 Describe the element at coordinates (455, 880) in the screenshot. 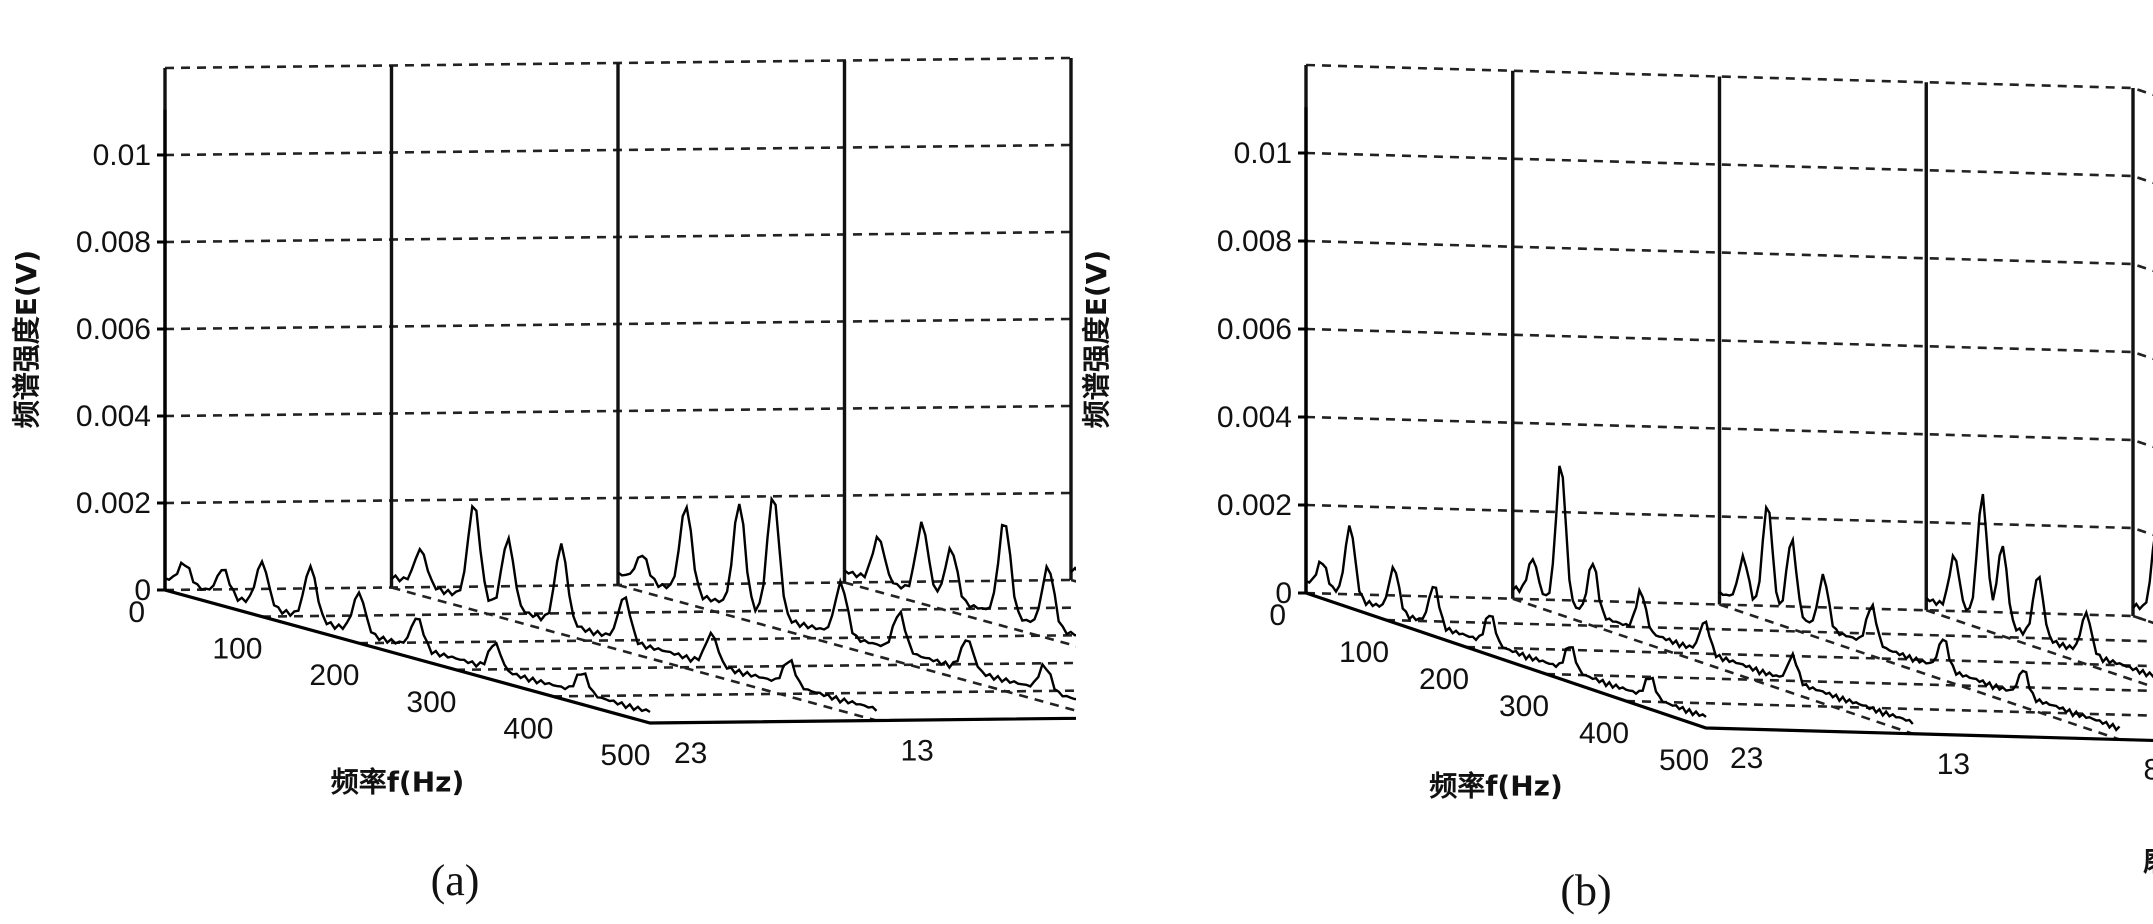

I see `caption-a: (a)` at that location.